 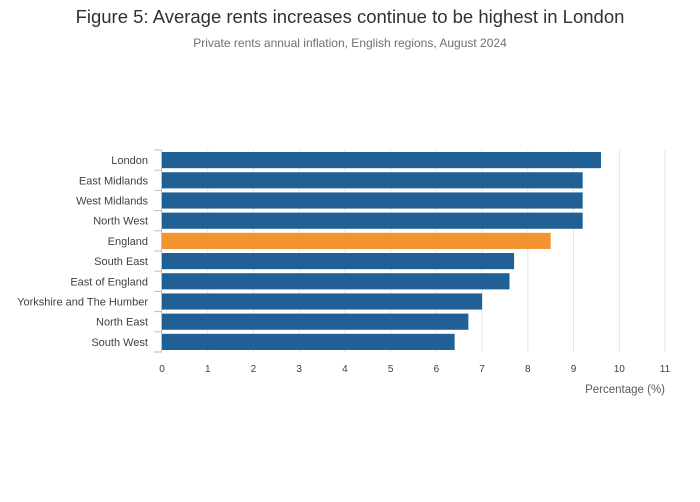 What do you see at coordinates (482, 369) in the screenshot?
I see `x-tick-label-7: 7` at bounding box center [482, 369].